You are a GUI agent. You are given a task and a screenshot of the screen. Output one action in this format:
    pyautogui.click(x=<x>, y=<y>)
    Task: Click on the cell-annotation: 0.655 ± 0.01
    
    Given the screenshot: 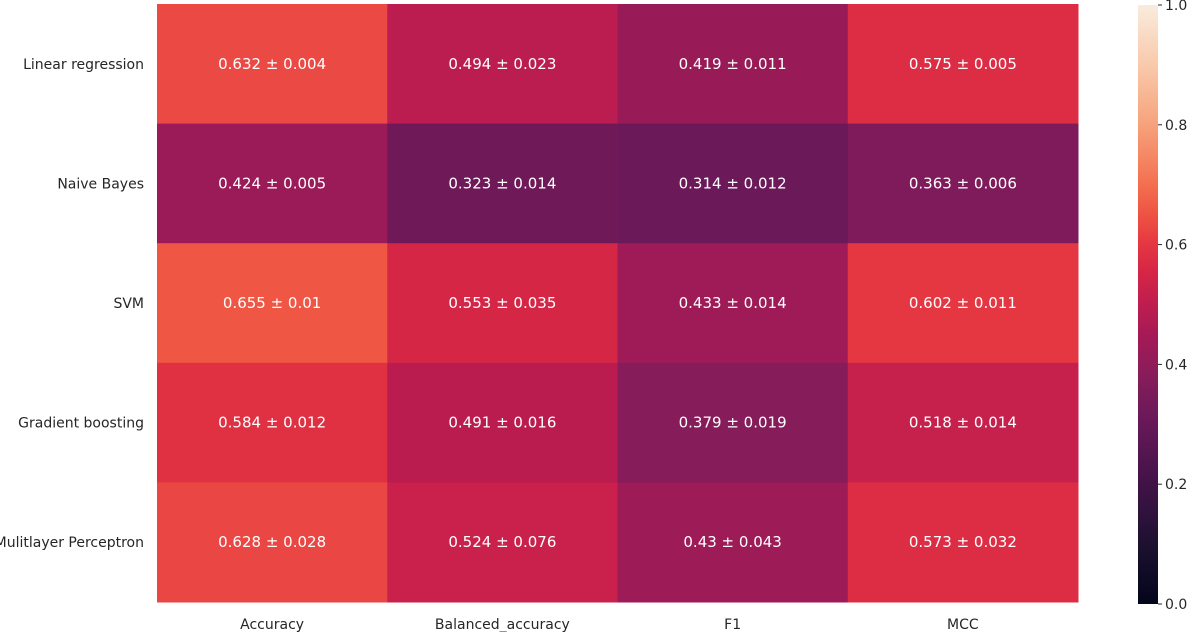 What is the action you would take?
    pyautogui.click(x=272, y=303)
    